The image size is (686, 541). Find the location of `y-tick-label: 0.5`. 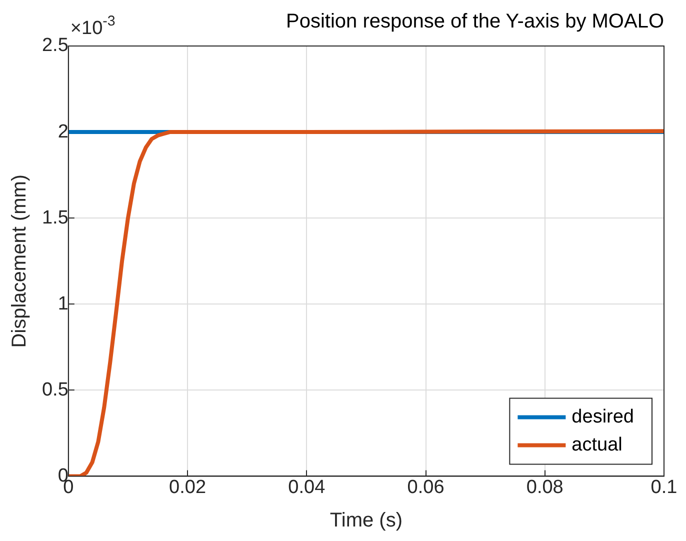

y-tick-label: 0.5 is located at coordinates (55, 389).